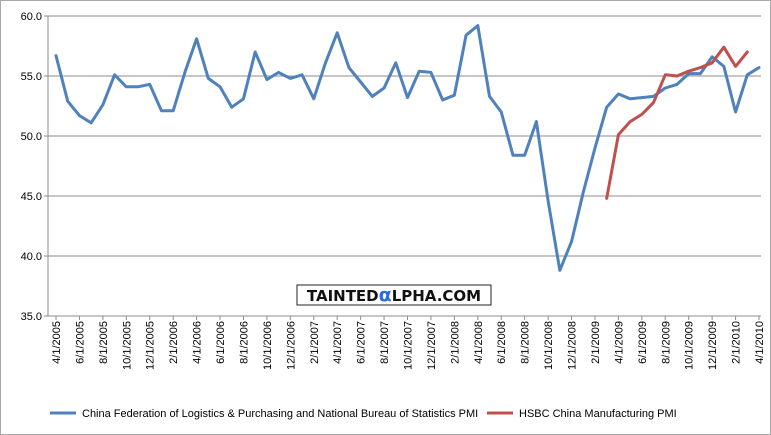  I want to click on x-tick-label: 8/1/2007, so click(385, 342).